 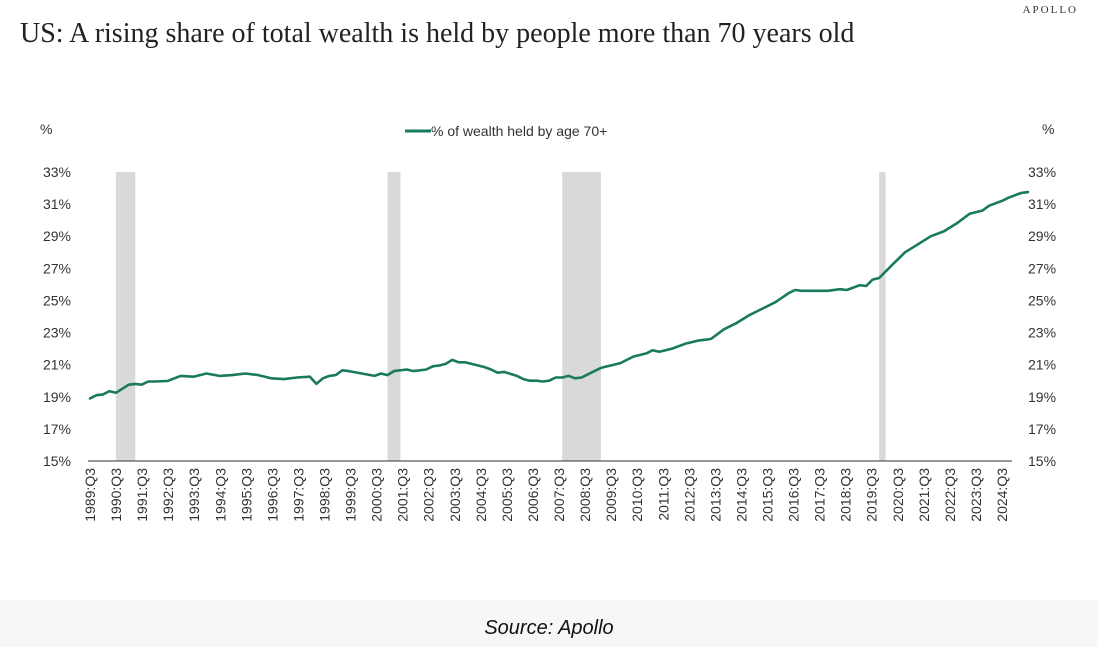 What do you see at coordinates (820, 495) in the screenshot?
I see `x-tick-label: 2017:Q3` at bounding box center [820, 495].